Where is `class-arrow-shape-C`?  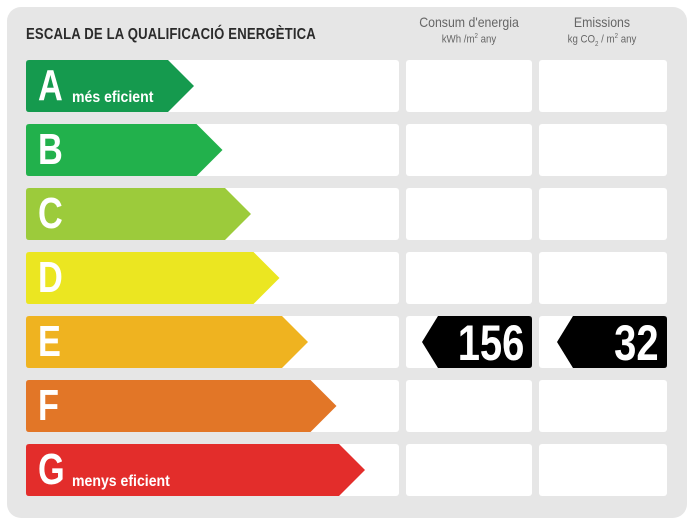
class-arrow-shape-C is located at coordinates (138, 214).